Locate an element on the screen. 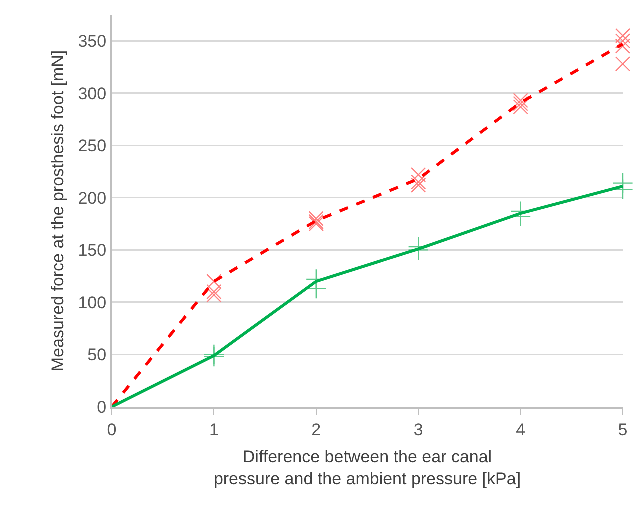  y-tick-label: 150 is located at coordinates (92, 250).